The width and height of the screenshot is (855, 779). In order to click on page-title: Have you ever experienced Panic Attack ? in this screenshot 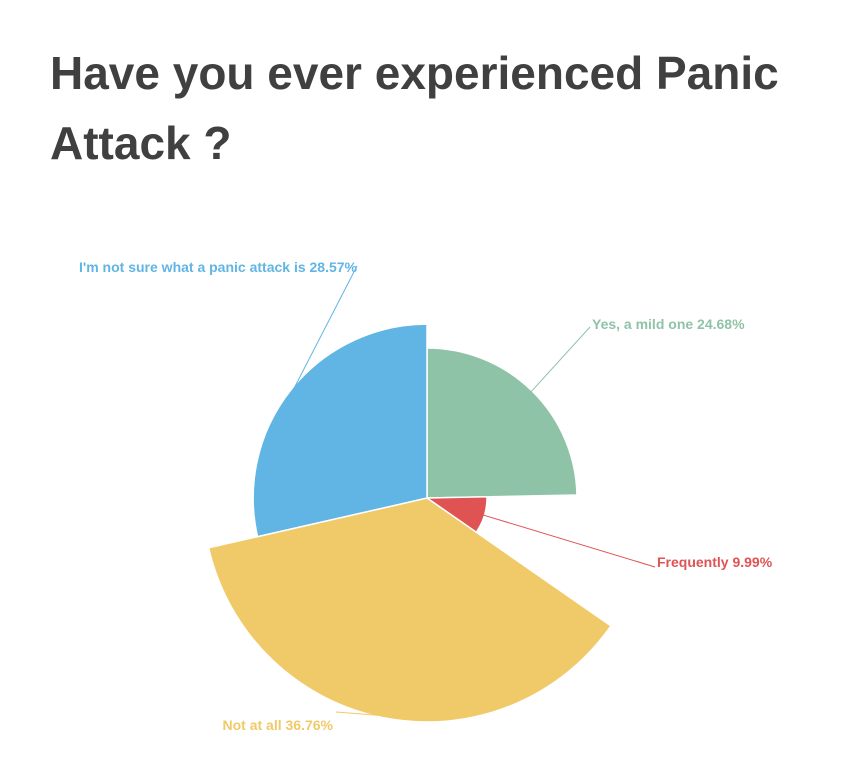, I will do `click(414, 108)`.